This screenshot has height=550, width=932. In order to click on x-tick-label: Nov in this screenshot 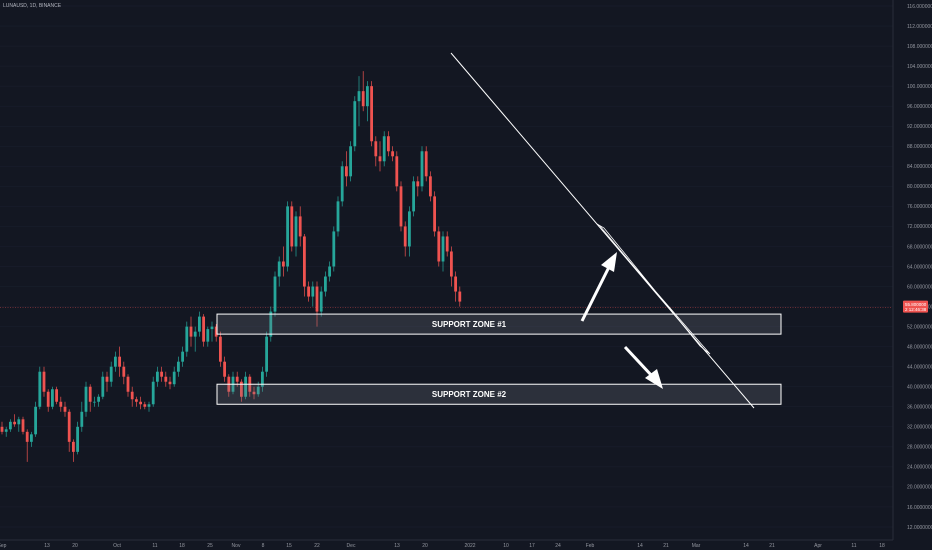, I will do `click(236, 546)`.